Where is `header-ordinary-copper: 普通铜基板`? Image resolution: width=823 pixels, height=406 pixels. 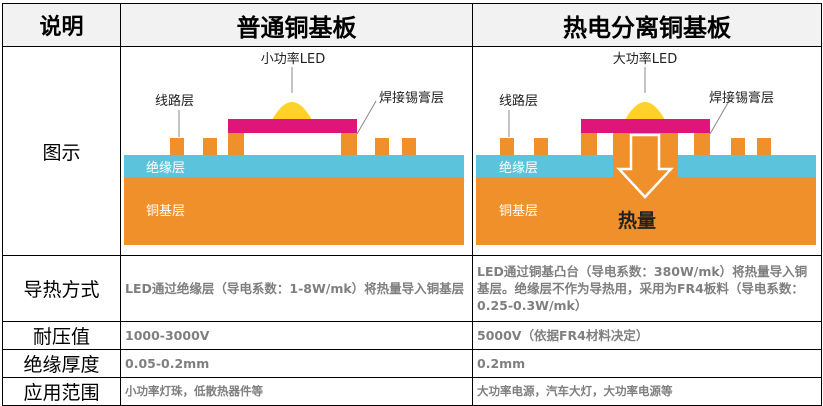
header-ordinary-copper: 普通铜基板 is located at coordinates (296, 25).